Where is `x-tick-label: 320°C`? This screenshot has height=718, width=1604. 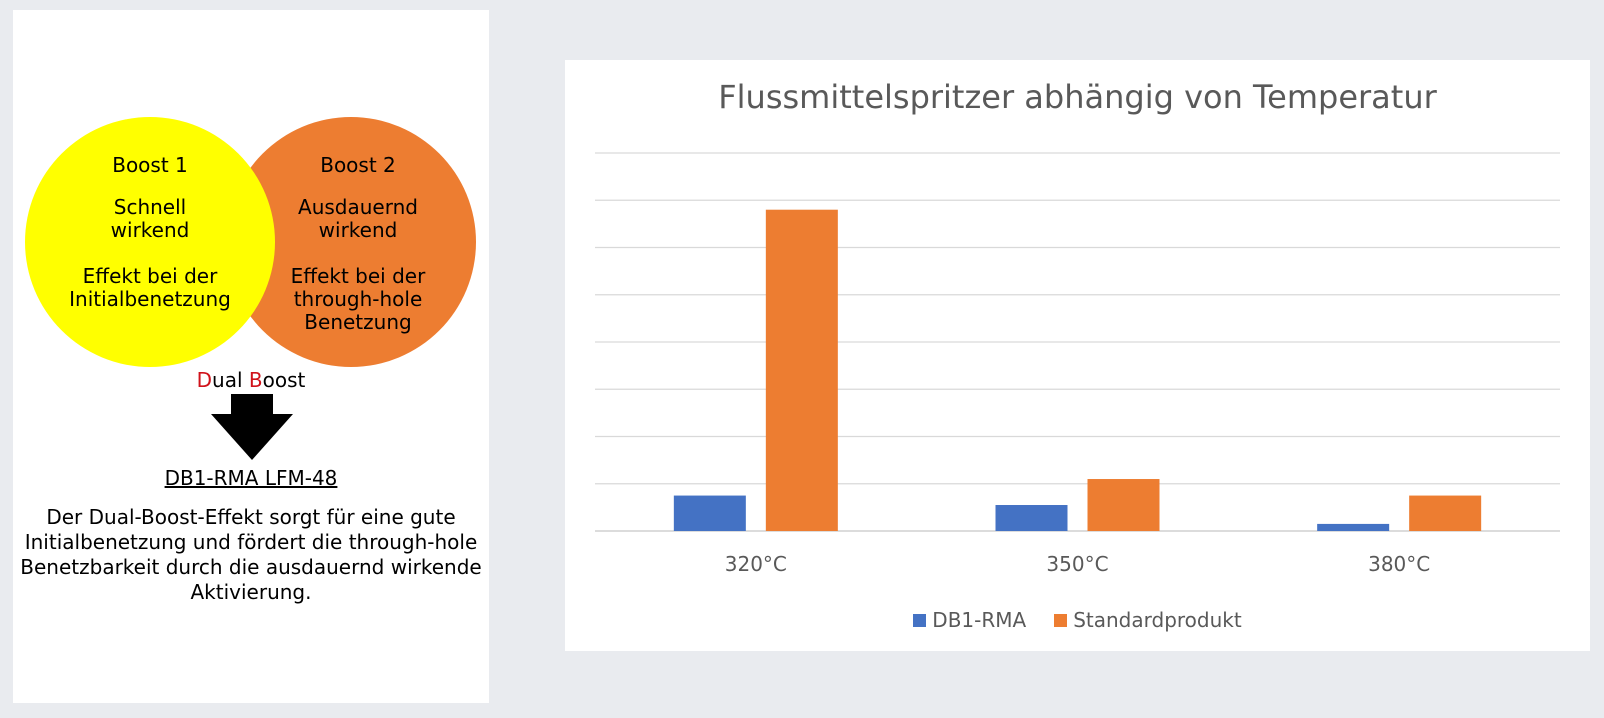
x-tick-label: 320°C is located at coordinates (756, 564).